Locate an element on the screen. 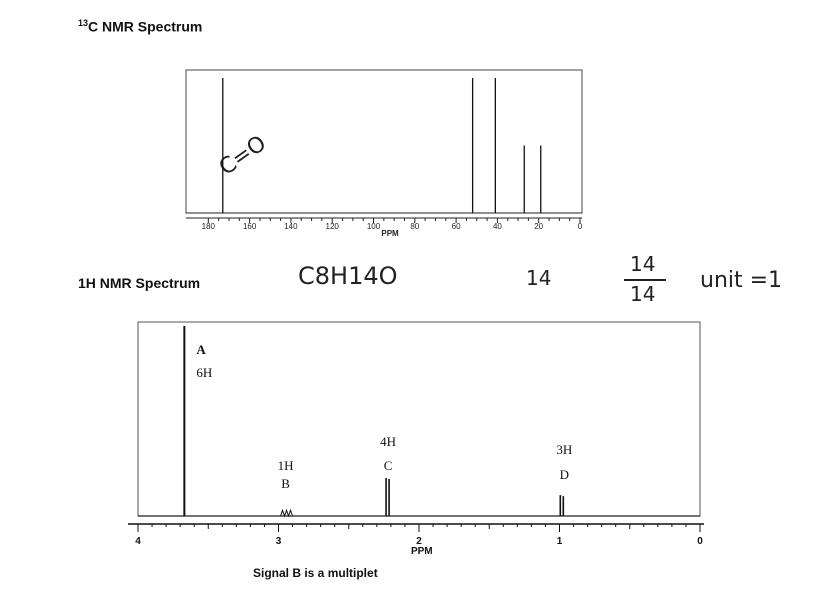 This screenshot has width=828, height=590. c13-superscript: 13 is located at coordinates (83, 23).